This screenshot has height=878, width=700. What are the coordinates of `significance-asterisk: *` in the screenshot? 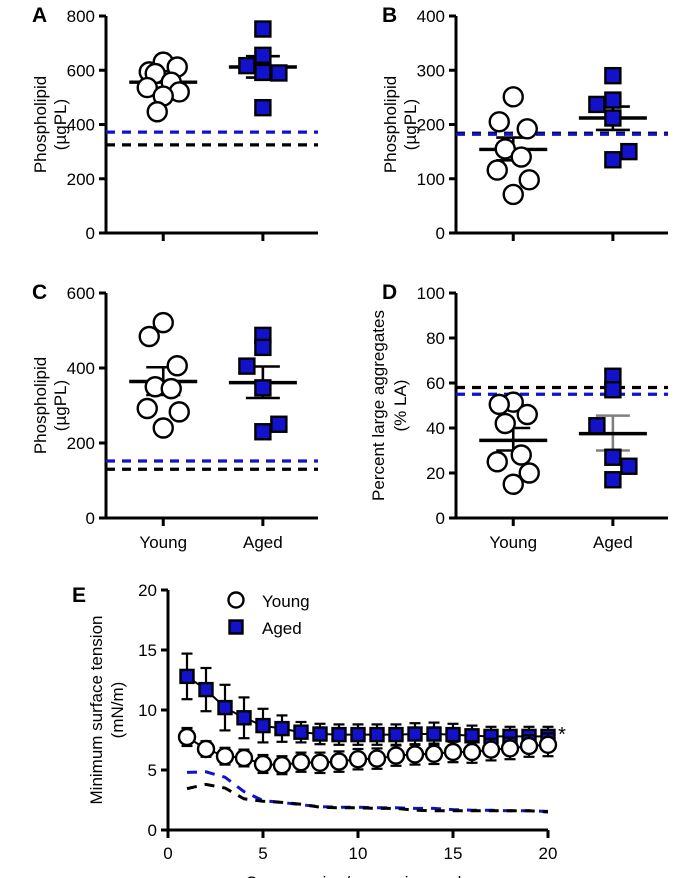 It's located at (562, 735).